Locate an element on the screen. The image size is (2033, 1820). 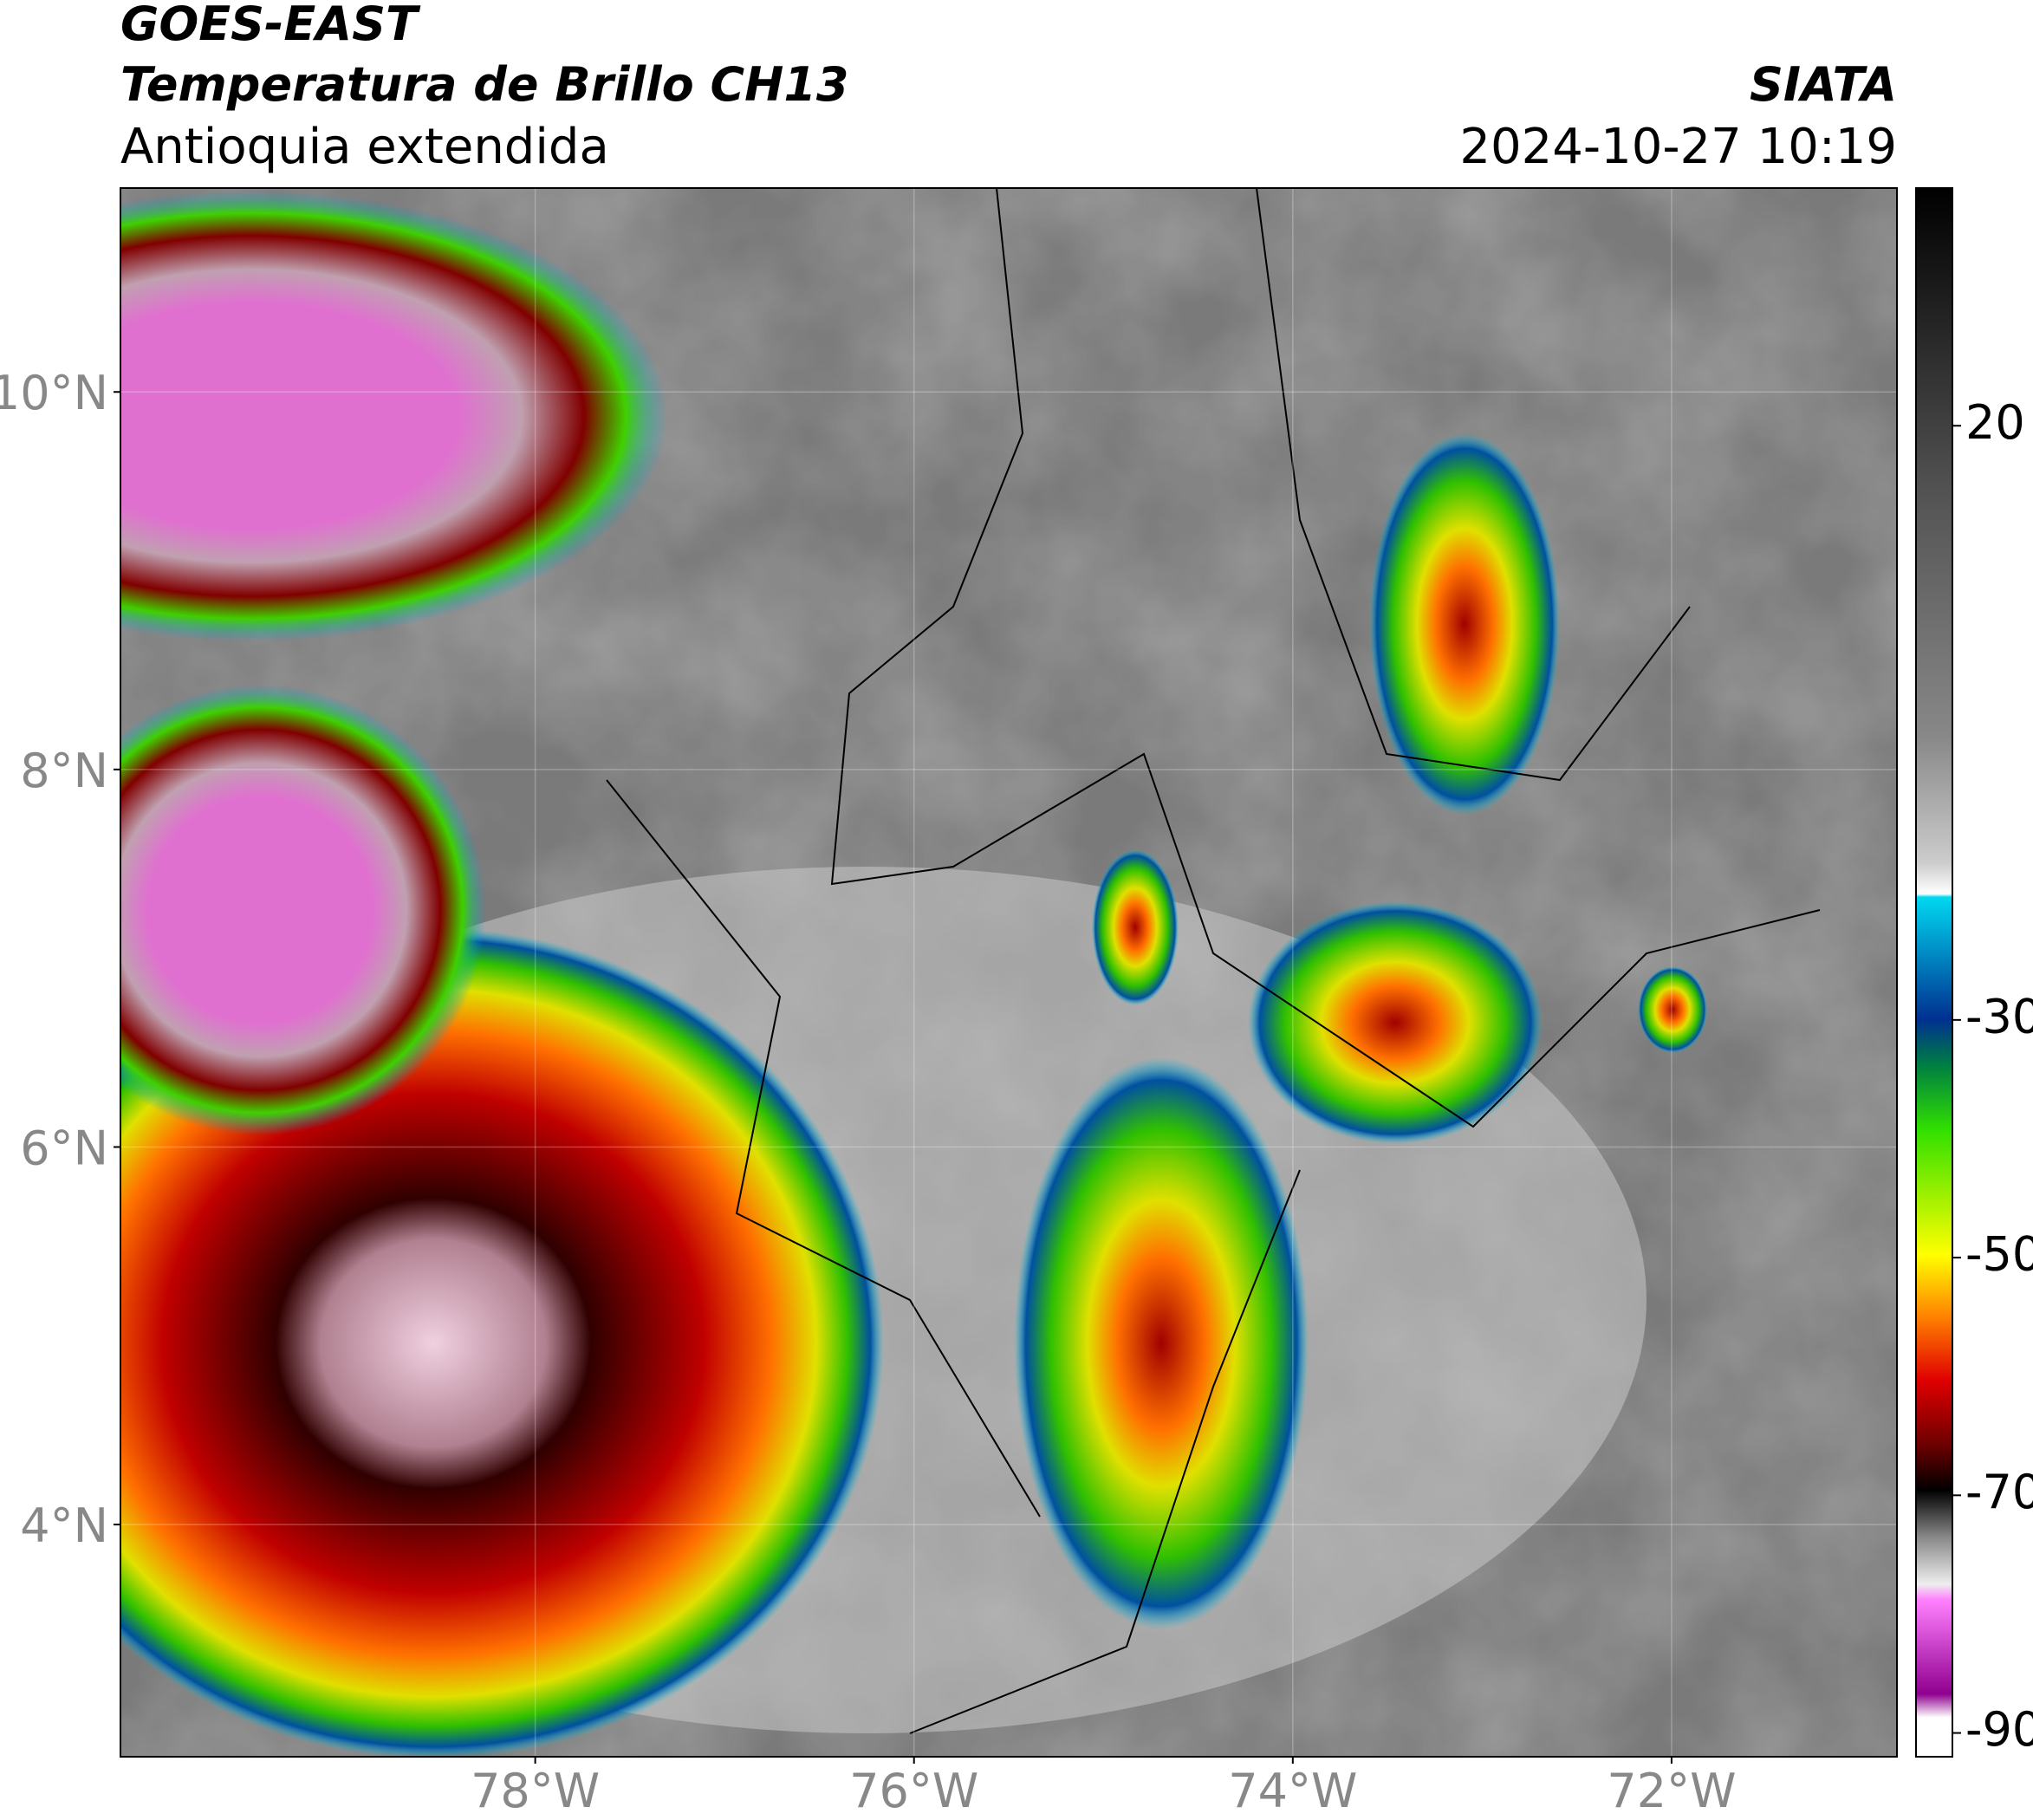
colorbar-tick-label: -50 is located at coordinates (1999, 1254).